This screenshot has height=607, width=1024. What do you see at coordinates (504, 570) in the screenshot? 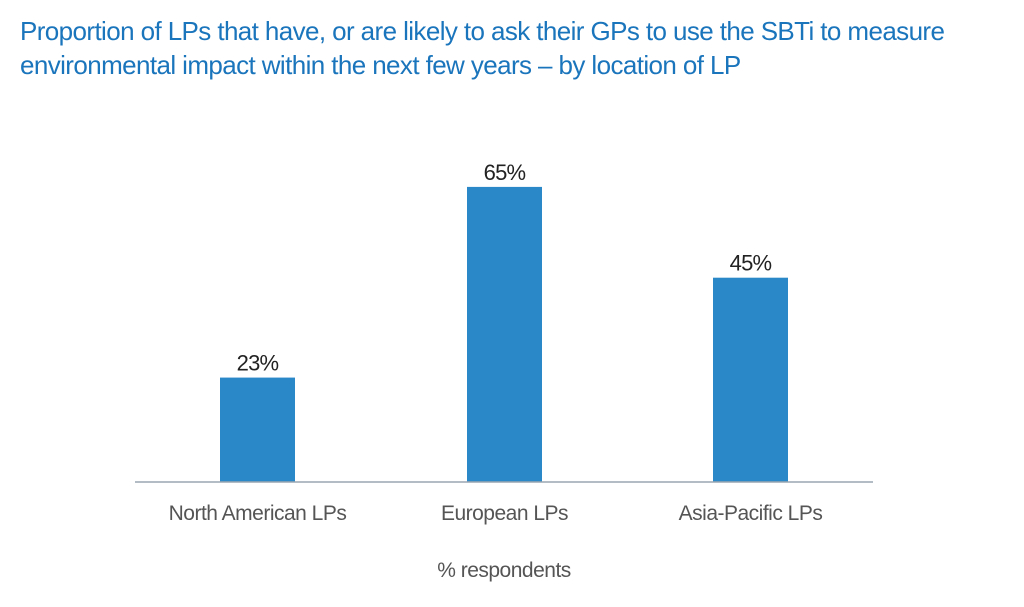
I see `x-axis-label: % respondents` at bounding box center [504, 570].